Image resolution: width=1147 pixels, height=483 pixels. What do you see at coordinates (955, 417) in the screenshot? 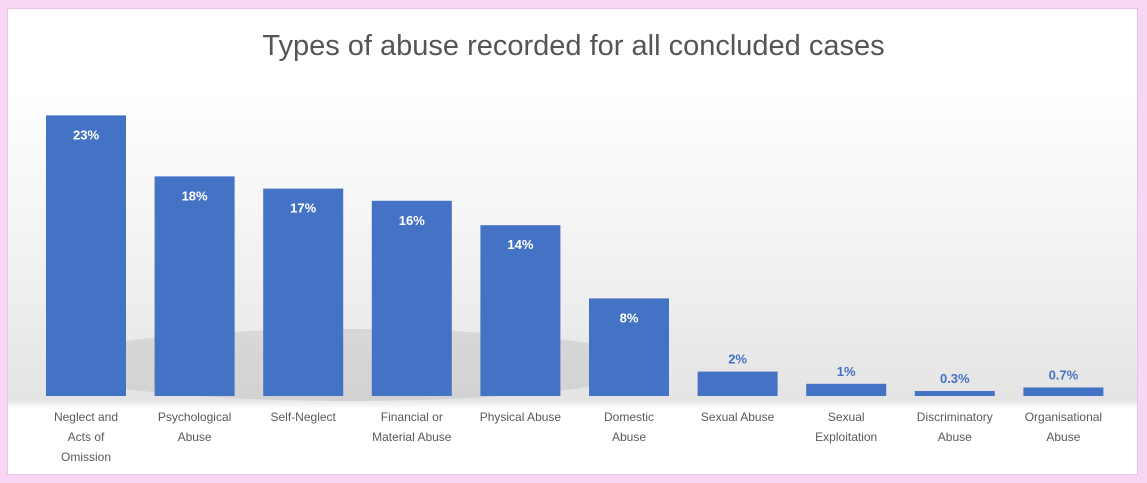
I see `category-label-line: Discriminatory` at bounding box center [955, 417].